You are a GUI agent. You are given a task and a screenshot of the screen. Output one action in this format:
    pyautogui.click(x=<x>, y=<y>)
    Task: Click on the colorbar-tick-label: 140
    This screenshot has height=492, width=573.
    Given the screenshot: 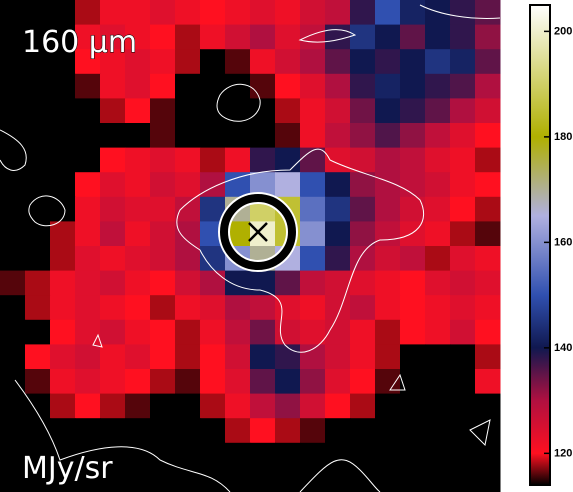 What is the action you would take?
    pyautogui.click(x=563, y=348)
    